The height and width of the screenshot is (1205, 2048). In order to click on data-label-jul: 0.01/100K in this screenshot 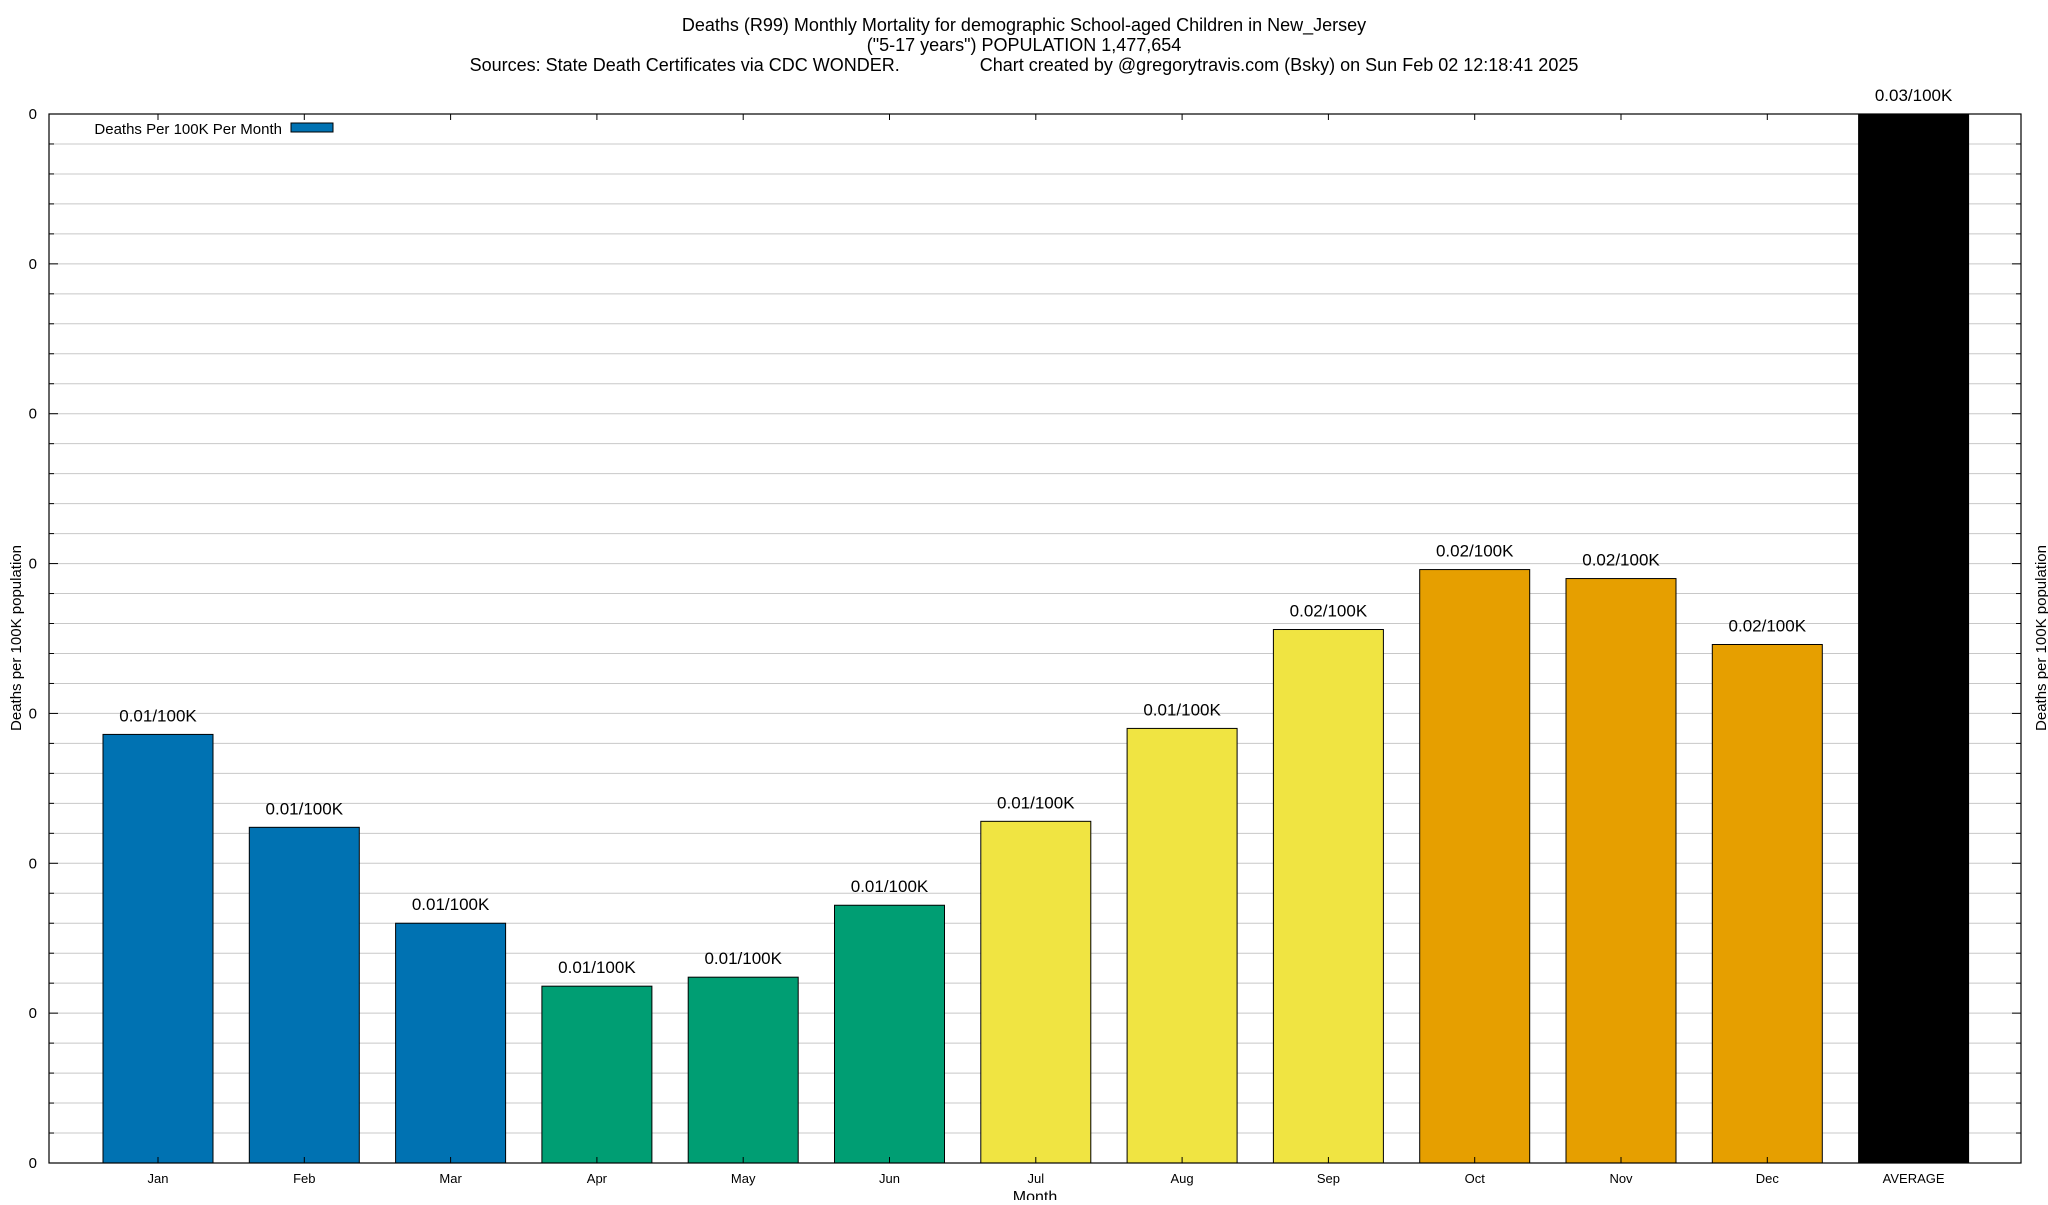, I will do `click(1036, 802)`.